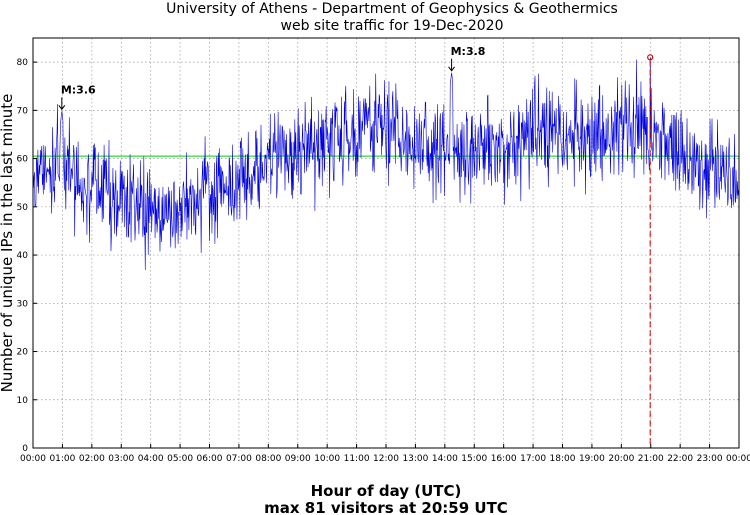 This screenshot has height=515, width=750. I want to click on x-axis-label: Hour of day (UTC), so click(386, 491).